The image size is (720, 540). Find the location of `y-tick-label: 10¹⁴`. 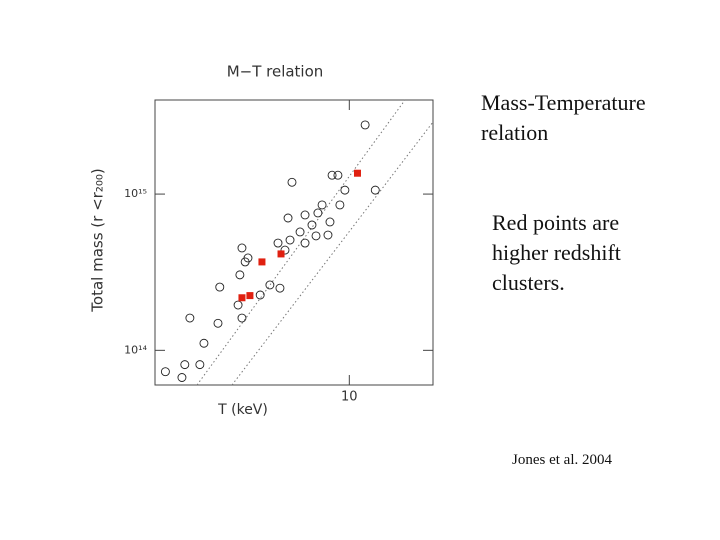

y-tick-label: 10¹⁴ is located at coordinates (135, 349).